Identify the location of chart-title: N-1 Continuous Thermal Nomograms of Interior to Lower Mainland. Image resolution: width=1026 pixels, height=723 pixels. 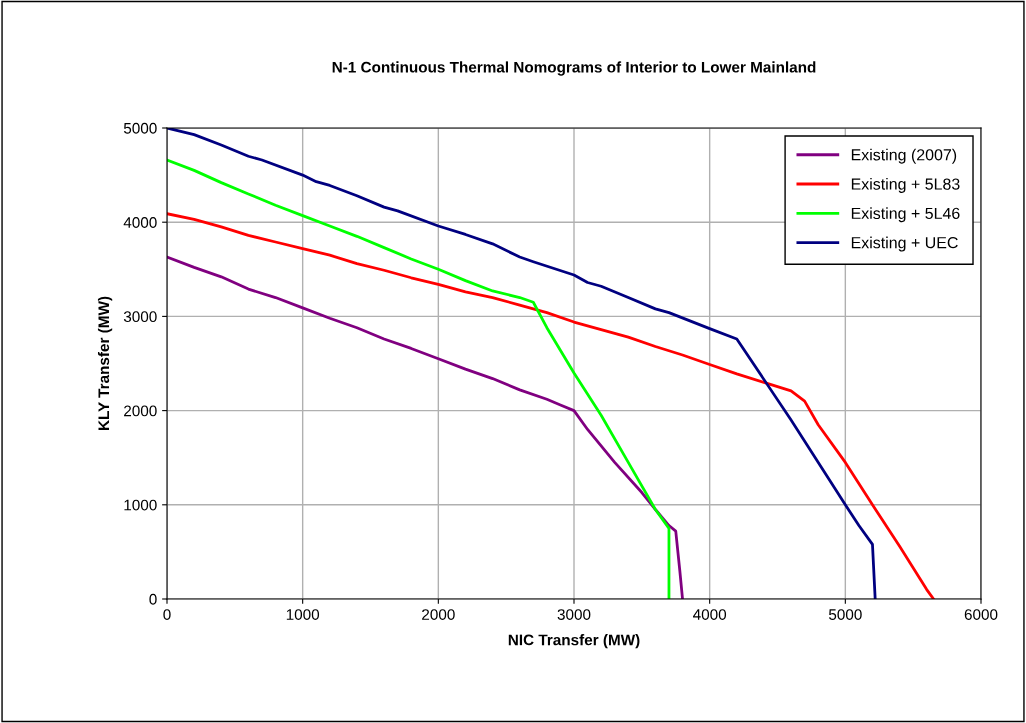
(574, 68).